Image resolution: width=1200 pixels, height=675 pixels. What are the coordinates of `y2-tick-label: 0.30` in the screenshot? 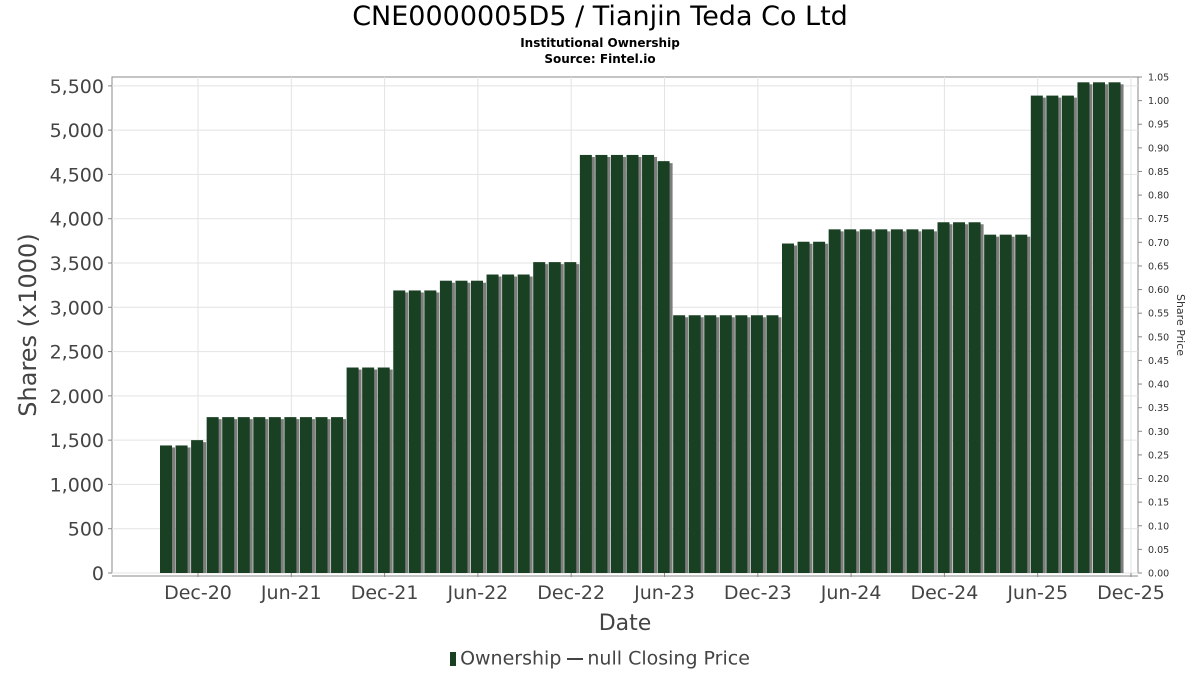 It's located at (1158, 432).